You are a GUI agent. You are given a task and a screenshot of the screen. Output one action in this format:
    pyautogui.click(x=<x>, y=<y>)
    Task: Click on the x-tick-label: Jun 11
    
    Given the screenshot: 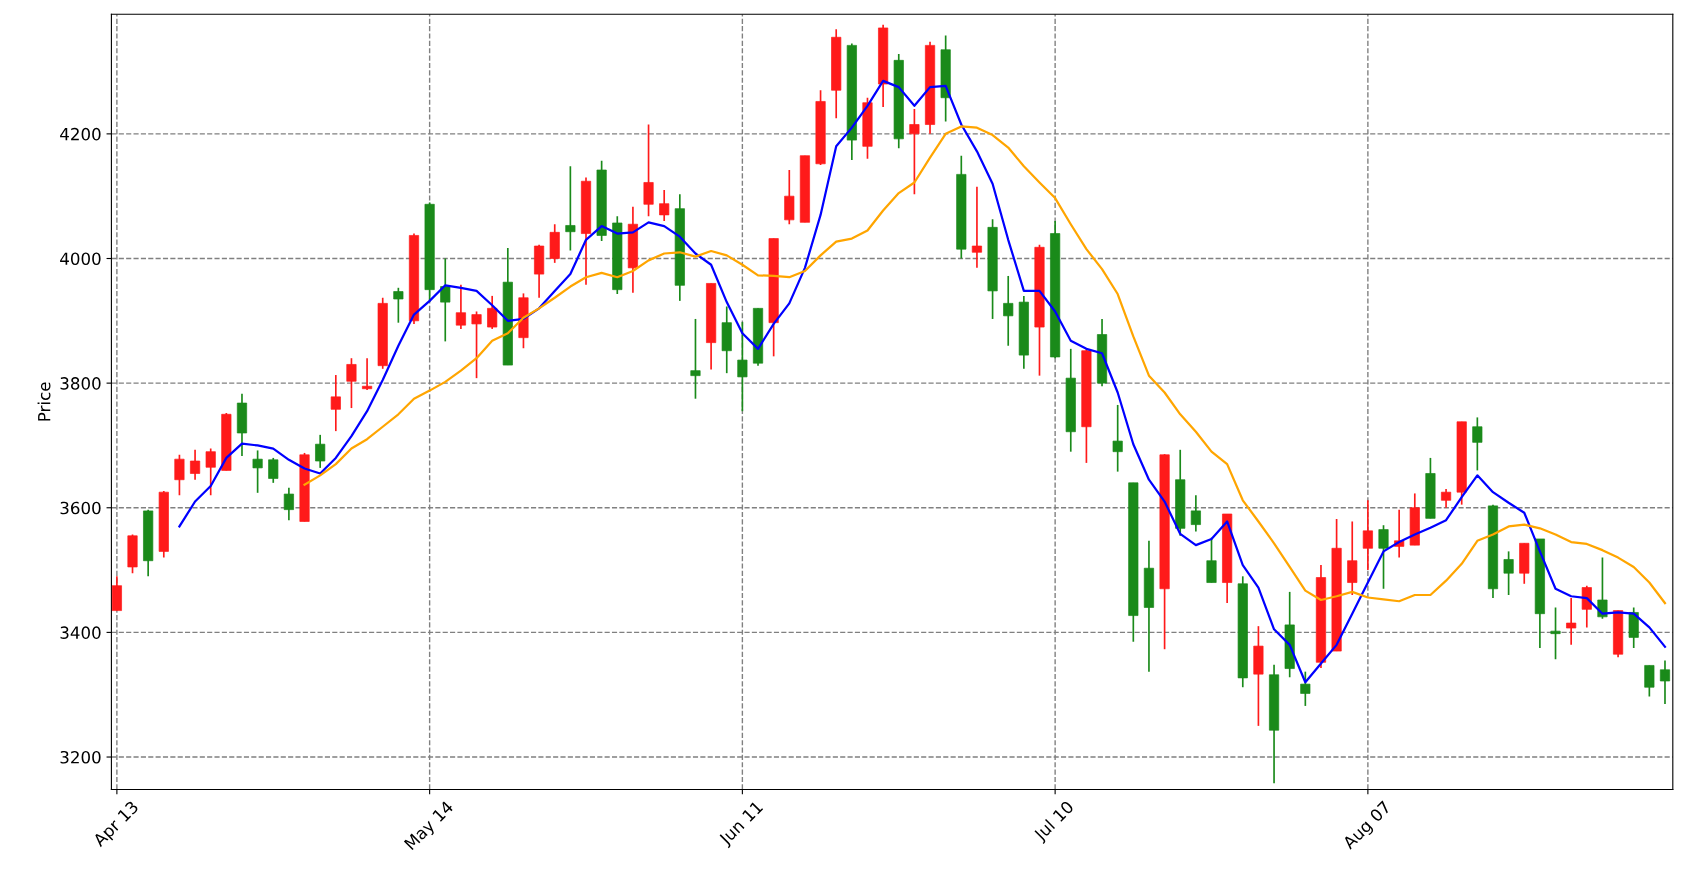 What is the action you would take?
    pyautogui.click(x=741, y=824)
    